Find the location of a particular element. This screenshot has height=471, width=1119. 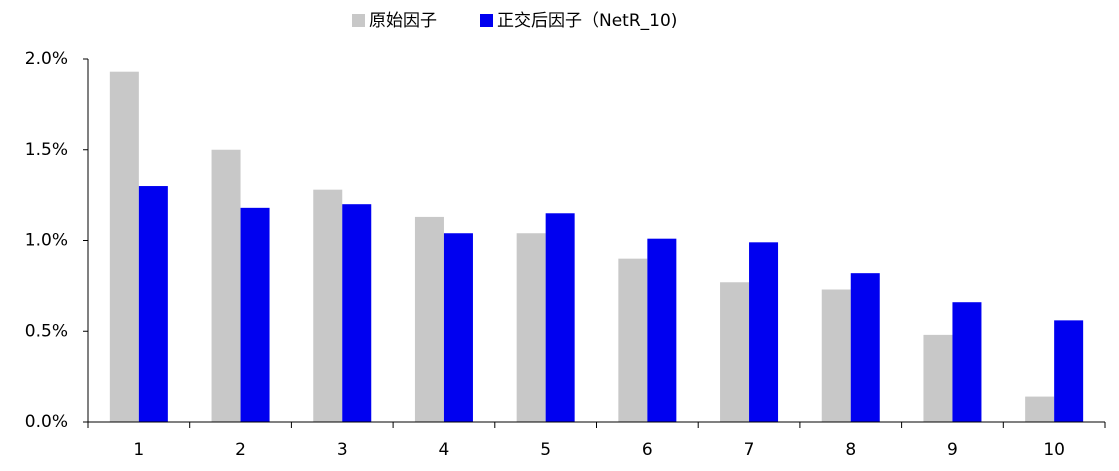

x-tick-label: 3 is located at coordinates (342, 450).